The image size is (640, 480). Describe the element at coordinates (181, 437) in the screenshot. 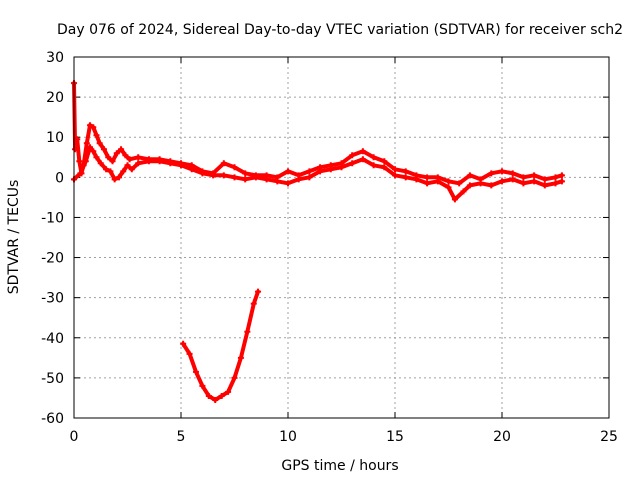

I see `x-tick-label: 5` at that location.